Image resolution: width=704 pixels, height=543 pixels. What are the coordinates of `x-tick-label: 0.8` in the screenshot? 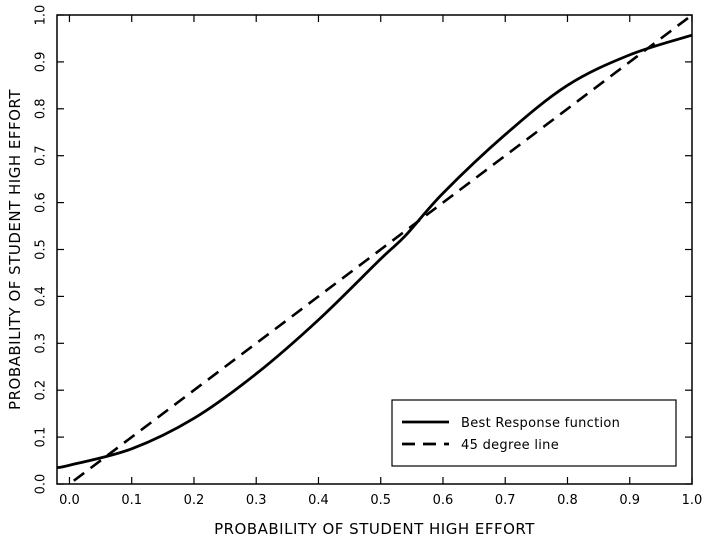 It's located at (567, 500).